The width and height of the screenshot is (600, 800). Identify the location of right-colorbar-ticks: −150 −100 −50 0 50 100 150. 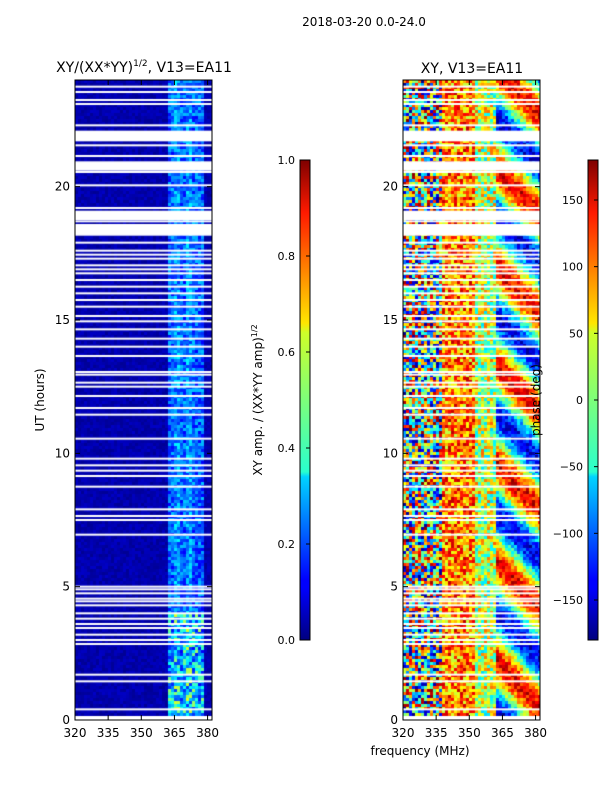
(575, 400).